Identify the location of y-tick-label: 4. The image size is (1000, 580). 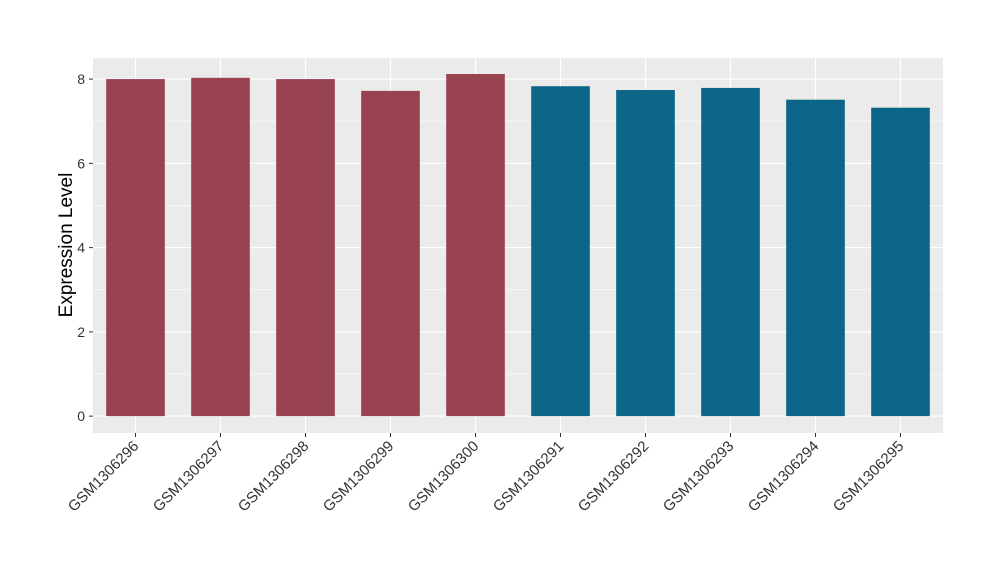
(81, 248).